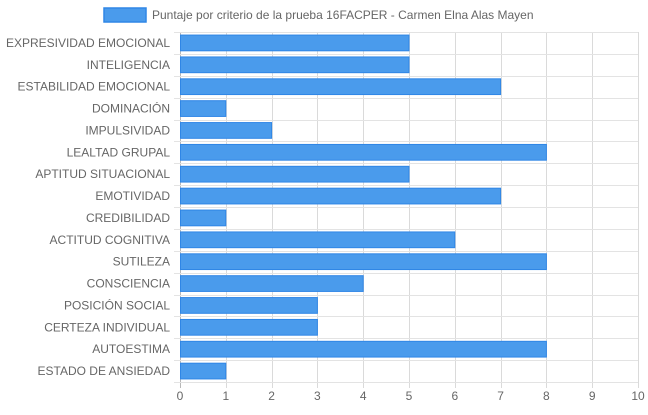 This screenshot has width=648, height=415. Describe the element at coordinates (317, 396) in the screenshot. I see `x-tick-label: 3` at that location.